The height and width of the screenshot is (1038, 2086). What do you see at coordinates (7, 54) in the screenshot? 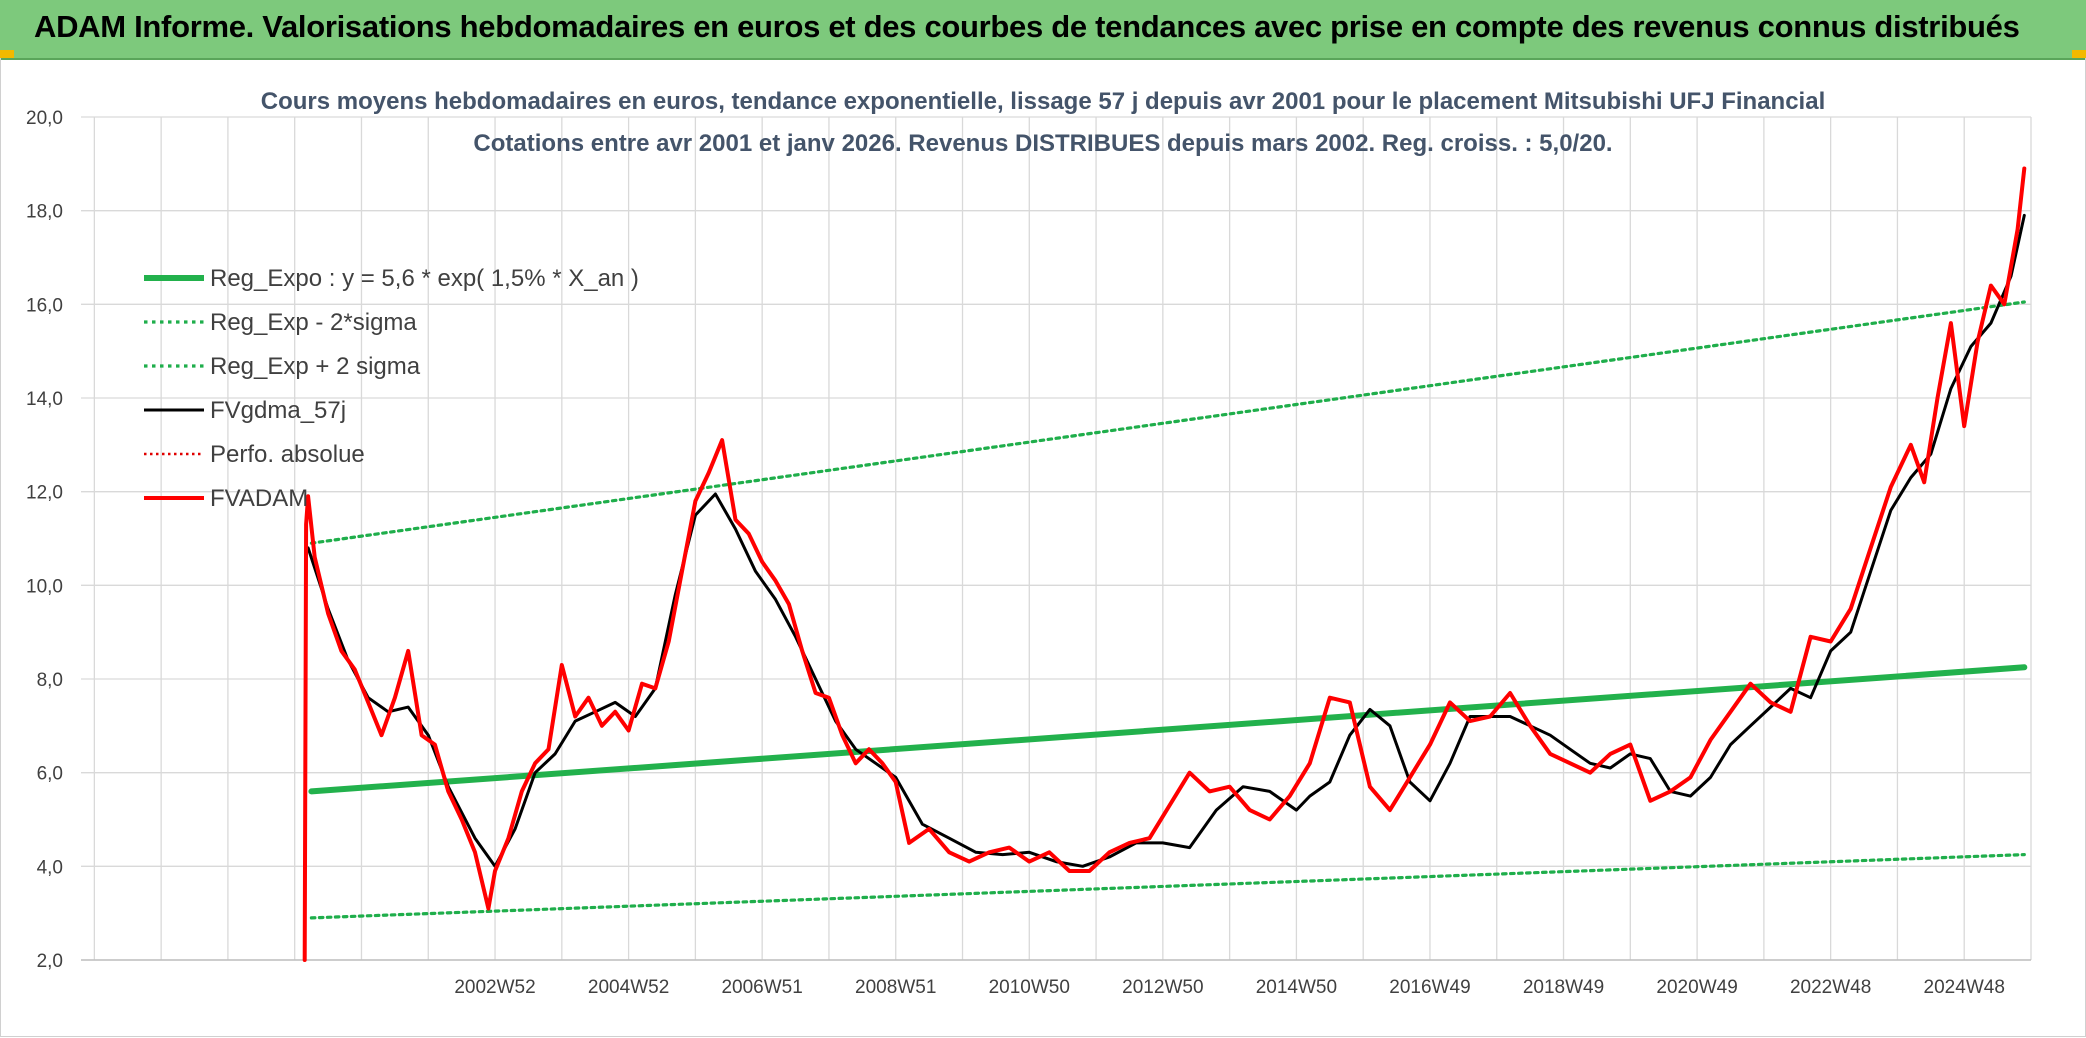
I see `banner-corner-left` at bounding box center [7, 54].